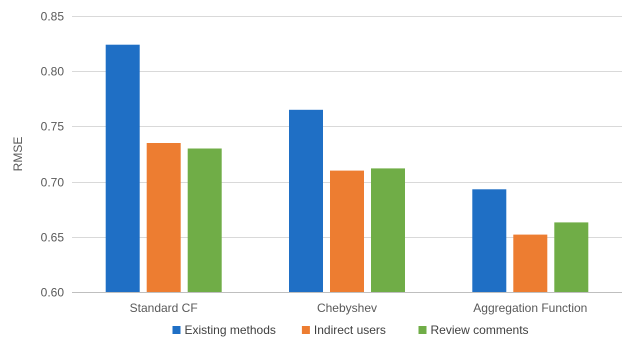 This screenshot has width=634, height=343. I want to click on legend-item: Existing methods, so click(224, 330).